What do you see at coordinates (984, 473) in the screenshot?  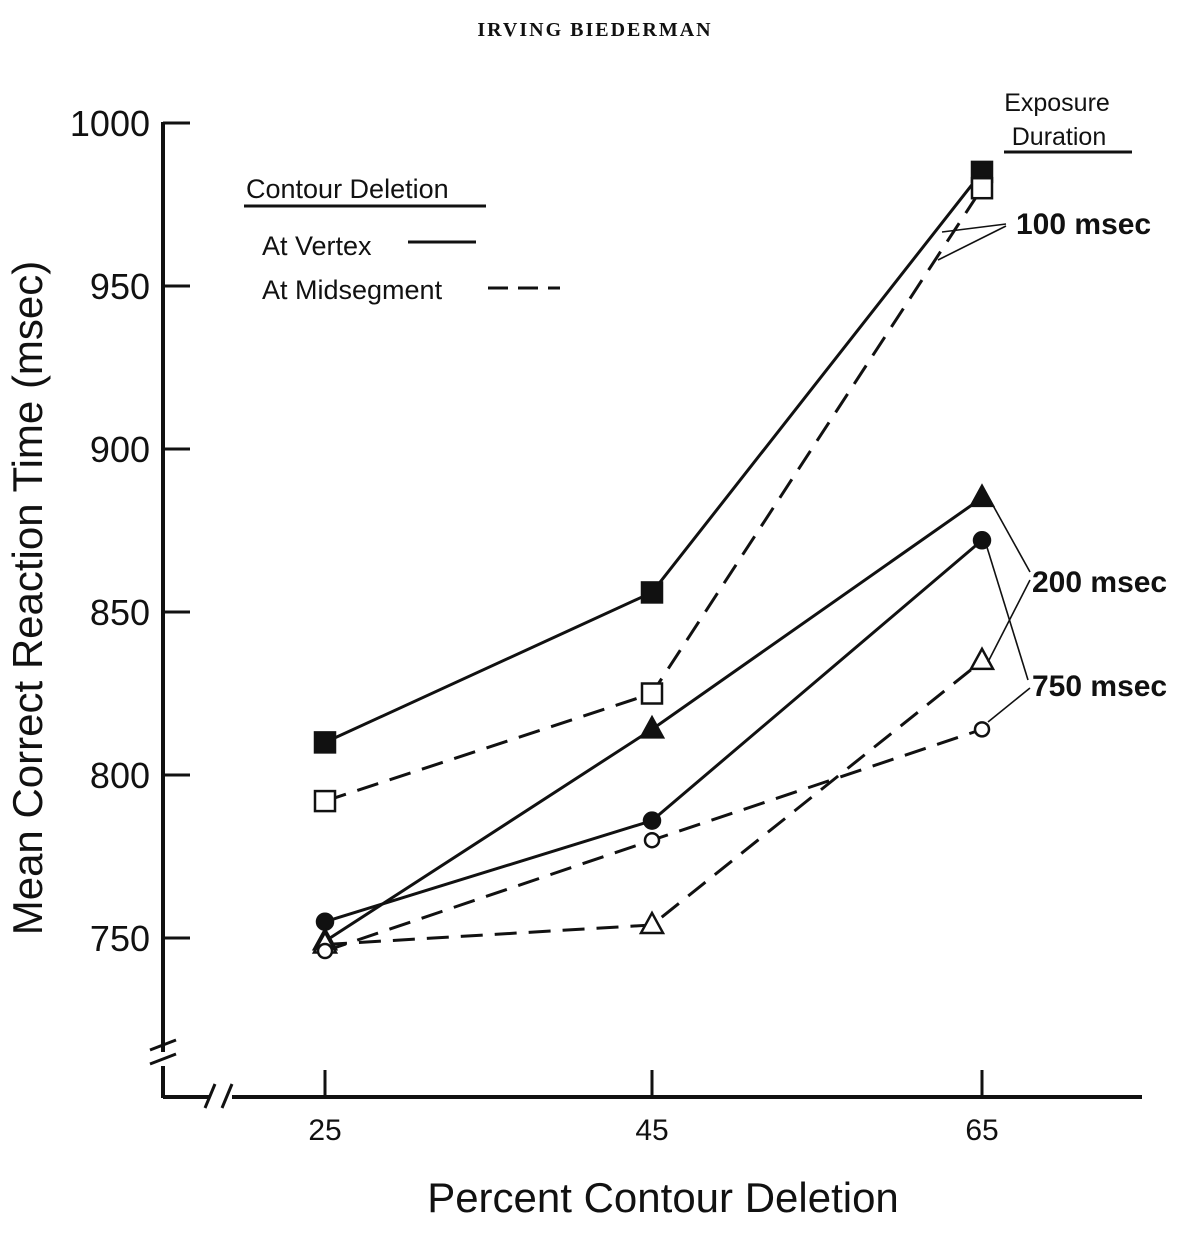 I see `annotation-leaders` at bounding box center [984, 473].